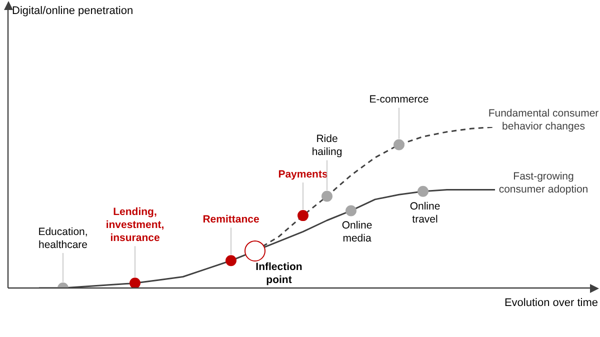 This screenshot has width=600, height=337. What do you see at coordinates (135, 225) in the screenshot?
I see `annotation: Lending, investment, insurance` at bounding box center [135, 225].